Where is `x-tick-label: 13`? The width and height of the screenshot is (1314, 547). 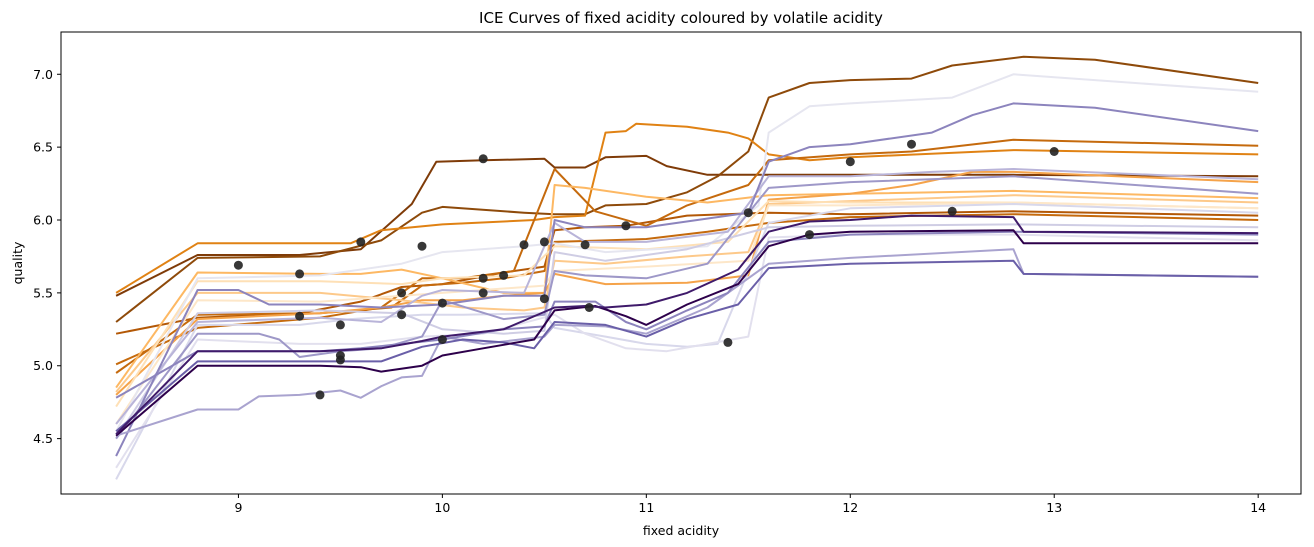
x-tick-label: 13 is located at coordinates (1054, 507).